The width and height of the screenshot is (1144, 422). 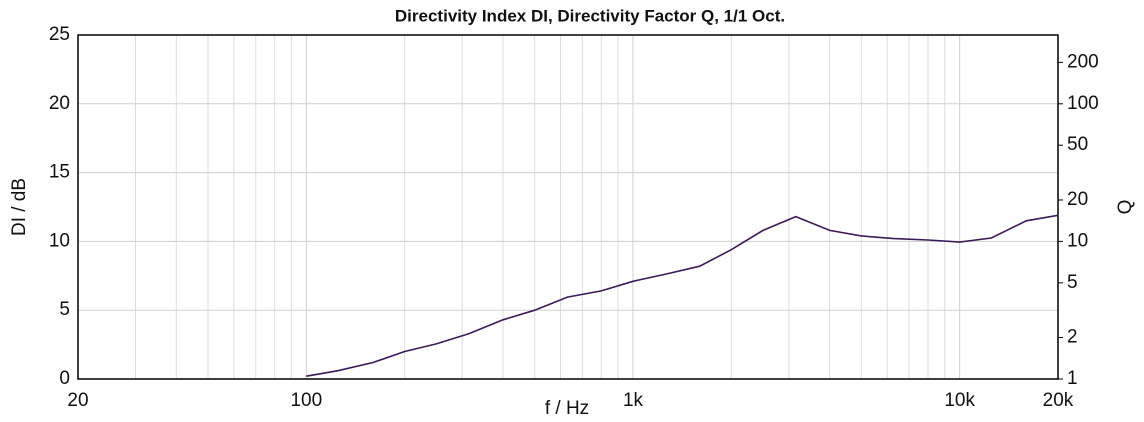 I want to click on y2-axis-label: Q, so click(x=1125, y=207).